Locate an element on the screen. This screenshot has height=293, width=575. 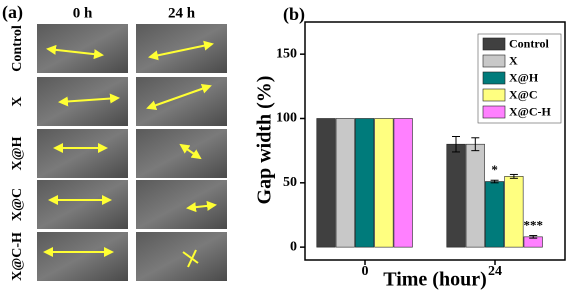
row-label: Control is located at coordinates (17, 48).